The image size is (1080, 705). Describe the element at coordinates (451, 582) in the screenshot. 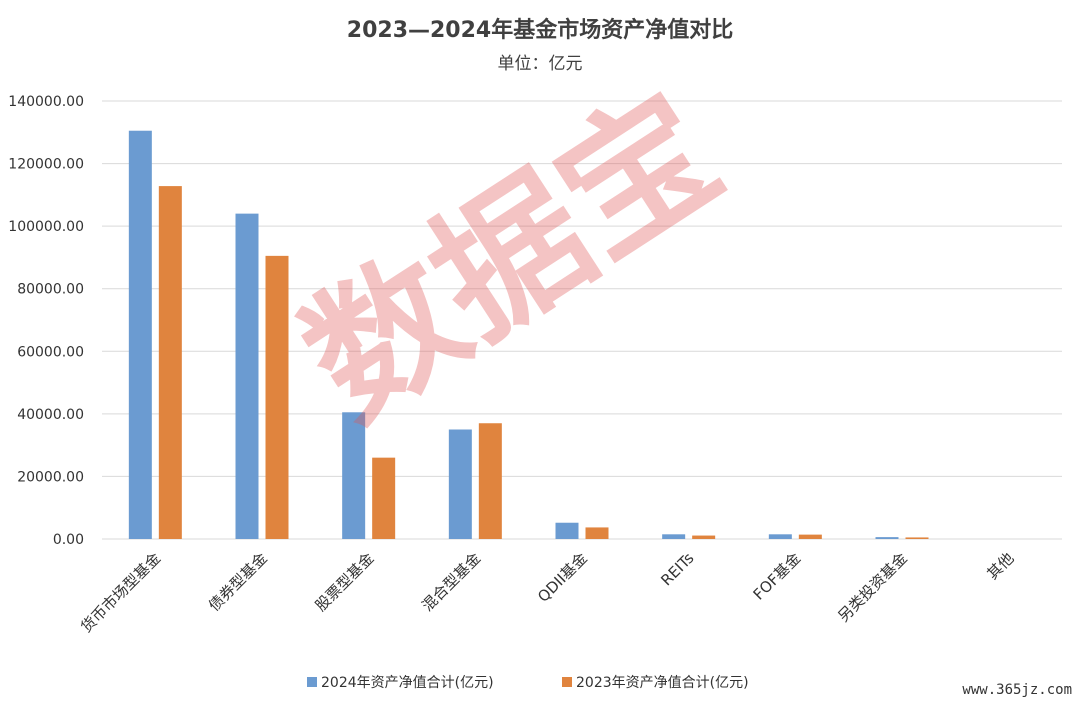

I see `x-tick-label: 混合型基金` at that location.